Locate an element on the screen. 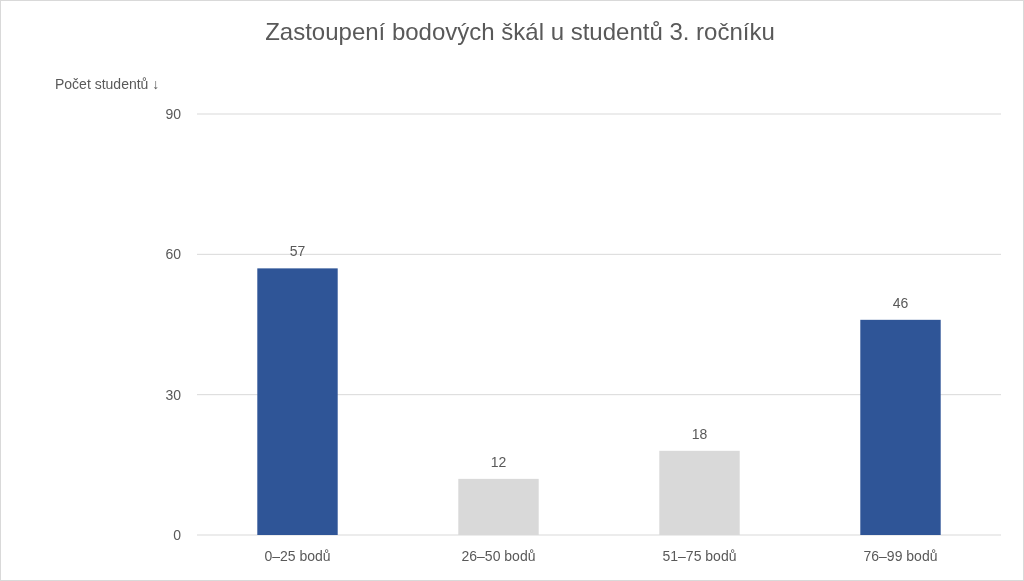 The height and width of the screenshot is (581, 1024). y-tick-label: 0 is located at coordinates (177, 534).